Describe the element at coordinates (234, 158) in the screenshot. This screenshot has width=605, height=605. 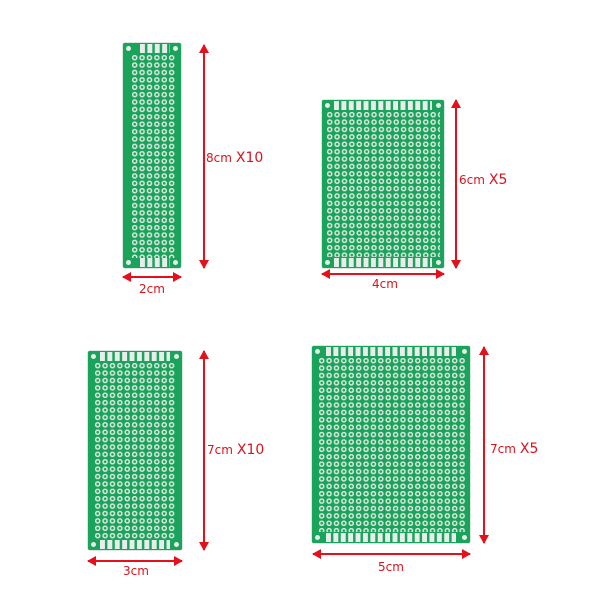
I see `height-label: 8cm X10` at that location.